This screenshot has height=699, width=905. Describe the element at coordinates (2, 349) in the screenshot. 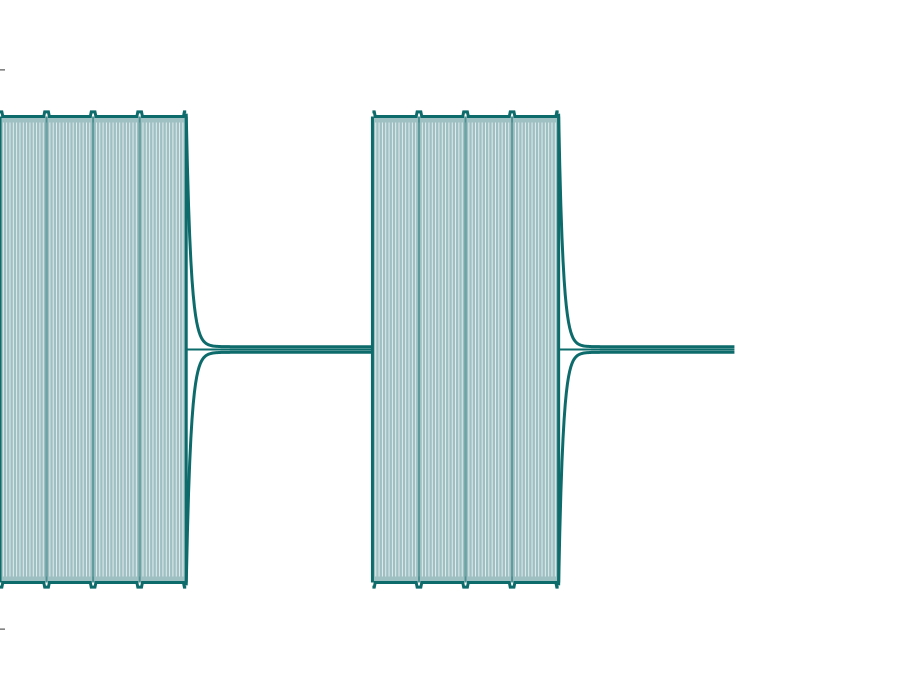

I see `y-axis-ticks` at that location.